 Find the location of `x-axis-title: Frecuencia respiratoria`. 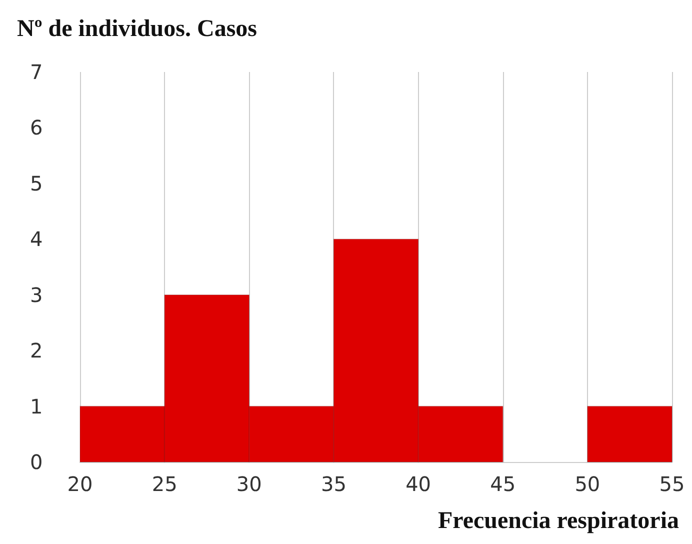

x-axis-title: Frecuencia respiratoria is located at coordinates (559, 521).